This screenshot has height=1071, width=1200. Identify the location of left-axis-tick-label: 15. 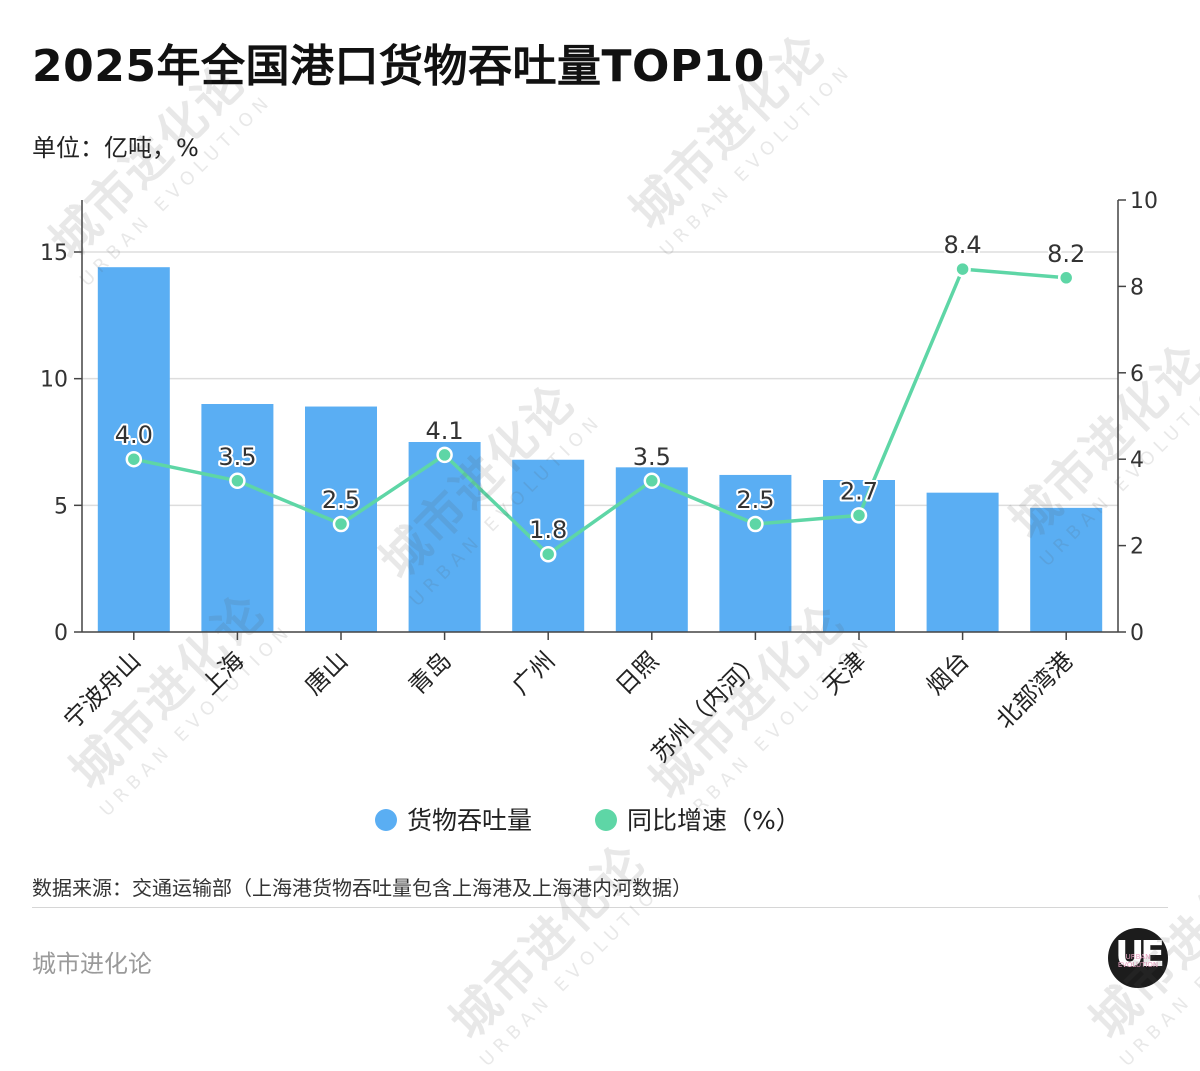
(54, 253).